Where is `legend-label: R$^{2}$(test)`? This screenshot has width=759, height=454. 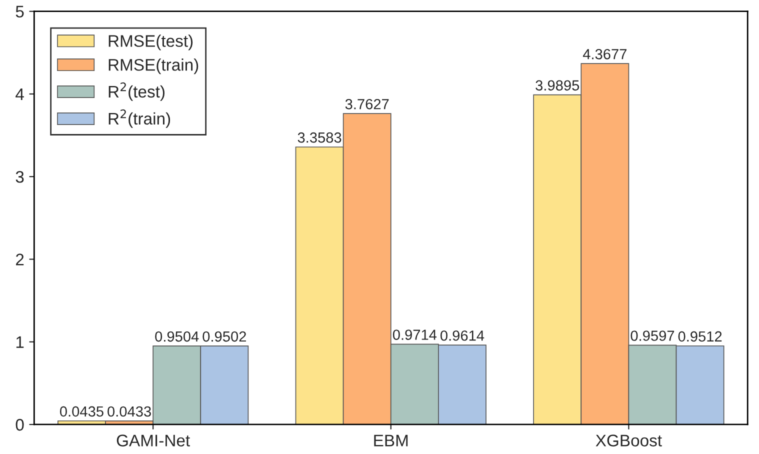 legend-label: R$^{2}$(test) is located at coordinates (136, 91).